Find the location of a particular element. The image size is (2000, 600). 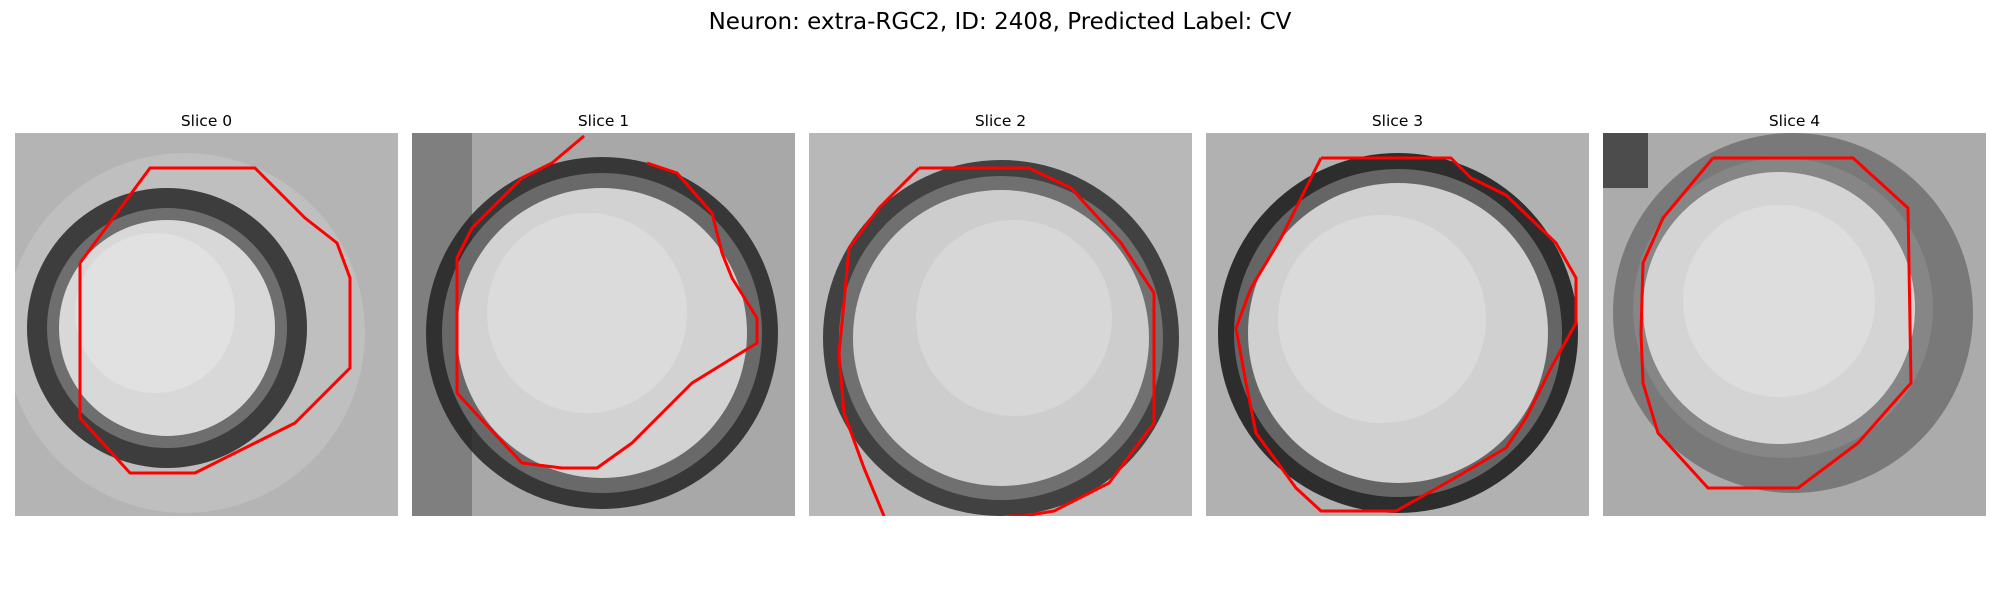

slice-title-3: Slice 3 is located at coordinates (1397, 121).